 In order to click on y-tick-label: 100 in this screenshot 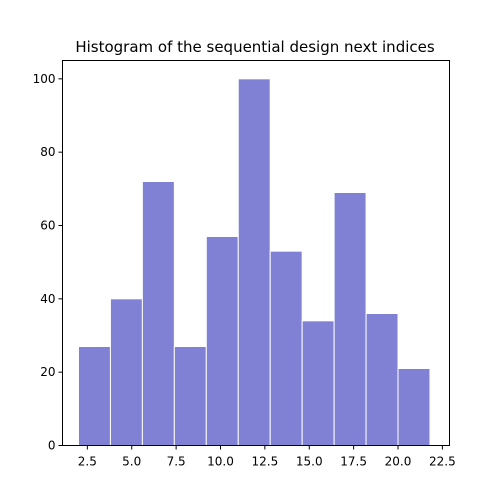, I will do `click(44, 79)`.